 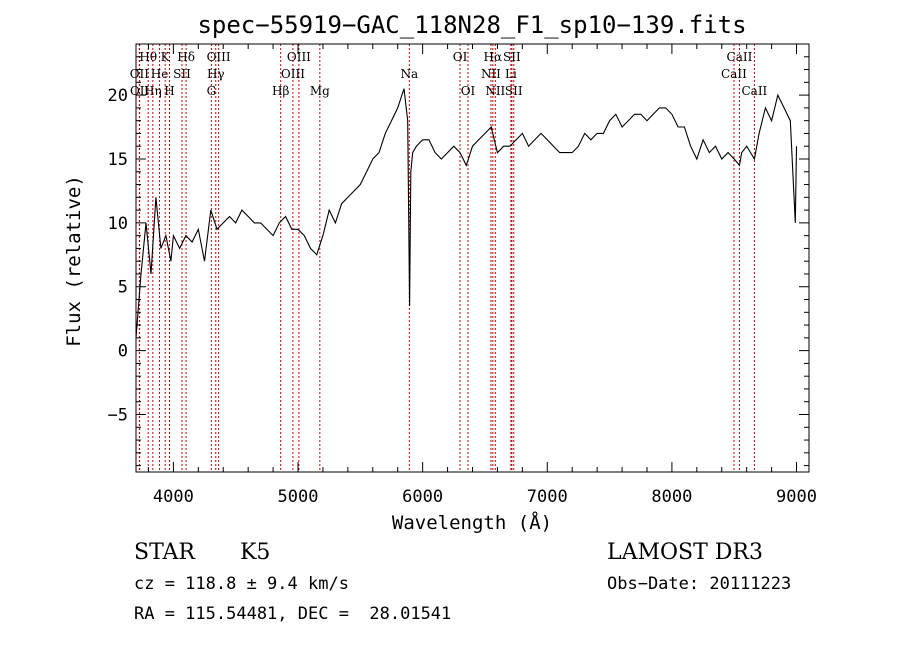 What do you see at coordinates (74, 261) in the screenshot?
I see `y-axis-label: Flux (relative)` at bounding box center [74, 261].